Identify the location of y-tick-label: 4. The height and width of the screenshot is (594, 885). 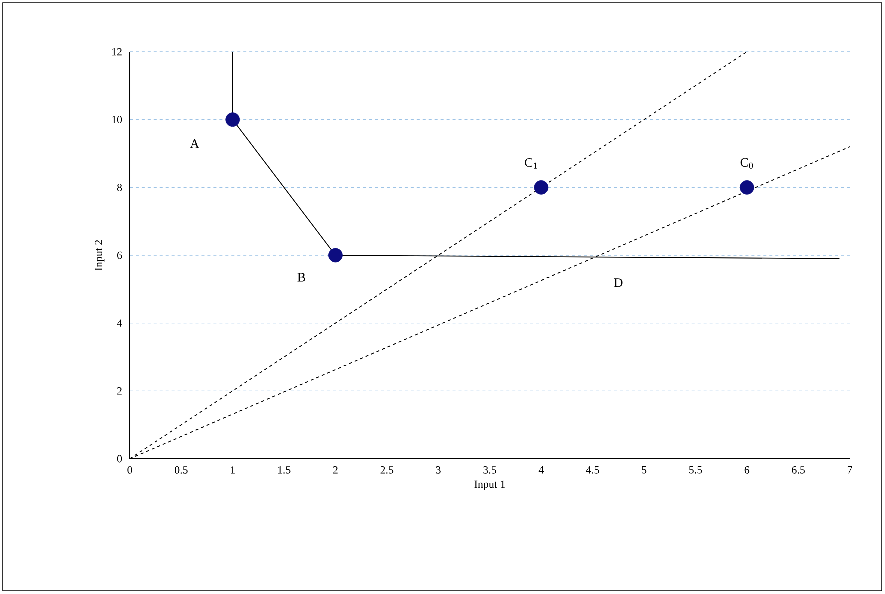
(119, 323).